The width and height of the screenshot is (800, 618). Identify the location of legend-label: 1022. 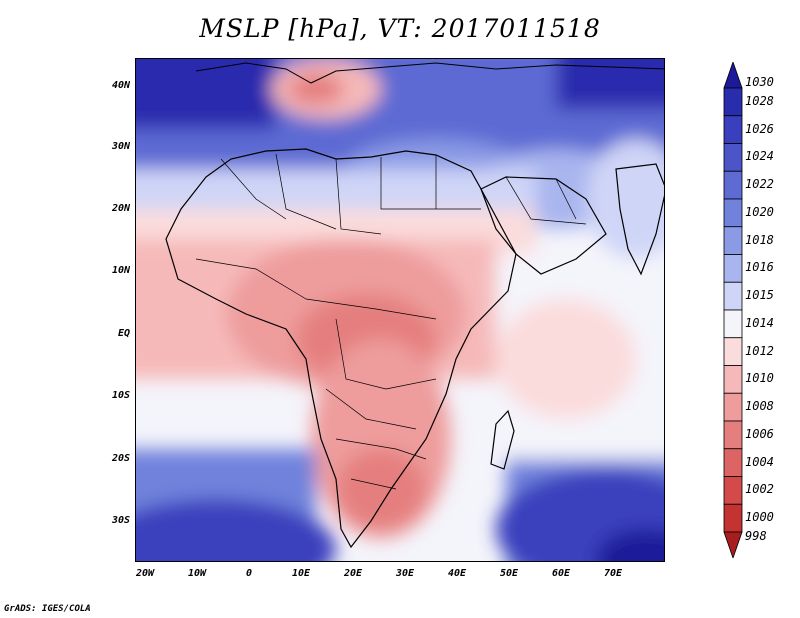
(759, 184).